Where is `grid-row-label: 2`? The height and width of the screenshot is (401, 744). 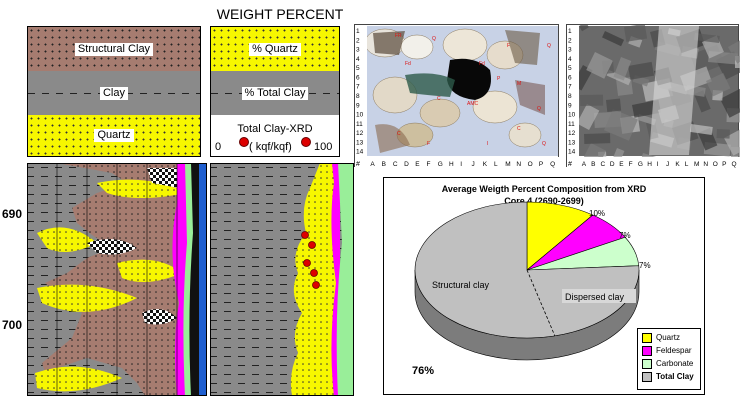 grid-row-label: 2 is located at coordinates (570, 40).